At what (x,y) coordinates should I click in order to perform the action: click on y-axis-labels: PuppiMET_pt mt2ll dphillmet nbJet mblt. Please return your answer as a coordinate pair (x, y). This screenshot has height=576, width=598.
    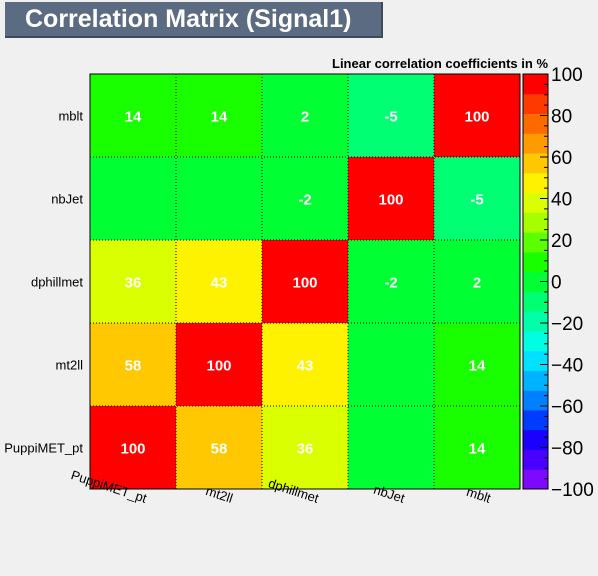
    Looking at the image, I should click on (43, 282).